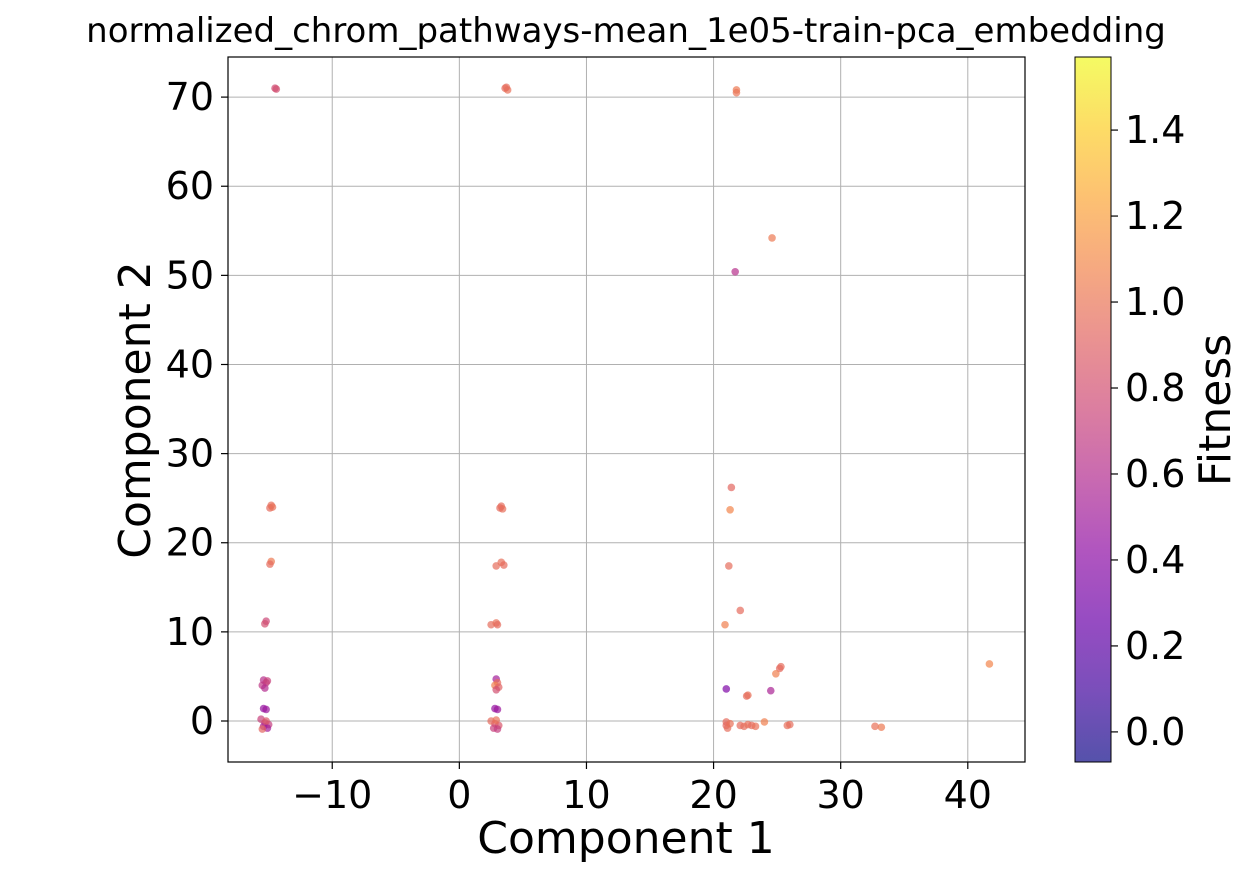  I want to click on colorbar-tick-label: 1.2, so click(1155, 216).